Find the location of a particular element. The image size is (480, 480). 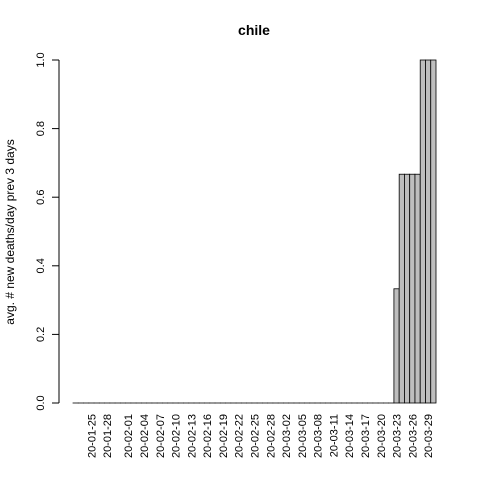

y-tick-label: 0.0 is located at coordinates (41, 402).